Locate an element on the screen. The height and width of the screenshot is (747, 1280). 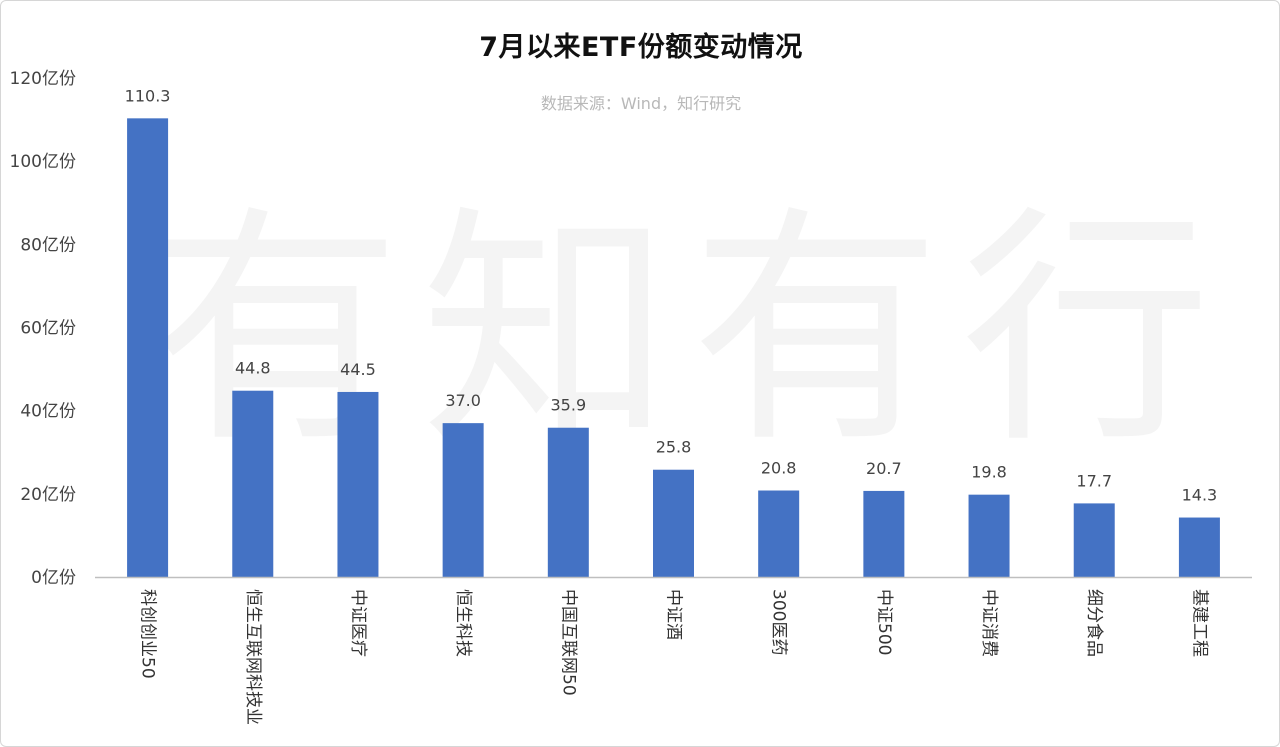
data-label: 35.9 is located at coordinates (569, 405).